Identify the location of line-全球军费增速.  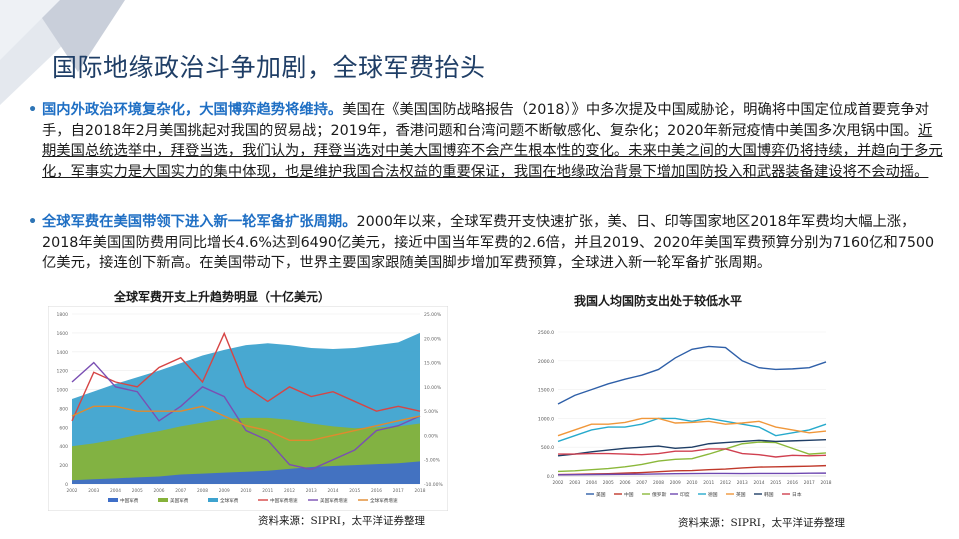
(246, 423).